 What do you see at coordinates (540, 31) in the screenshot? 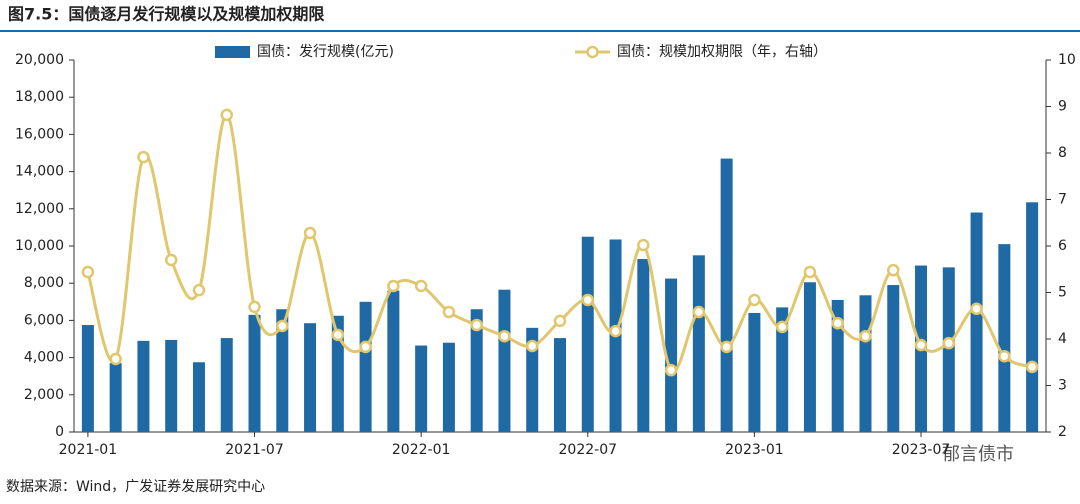
I see `title-rule` at bounding box center [540, 31].